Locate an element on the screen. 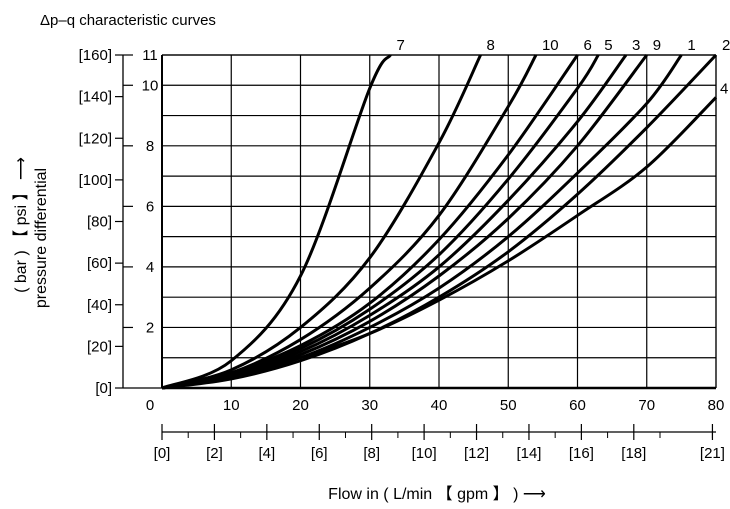 Image resolution: width=730 pixels, height=509 pixels. y-tick-labels: 2 4 6 8 10 11 is located at coordinates (140, 191).